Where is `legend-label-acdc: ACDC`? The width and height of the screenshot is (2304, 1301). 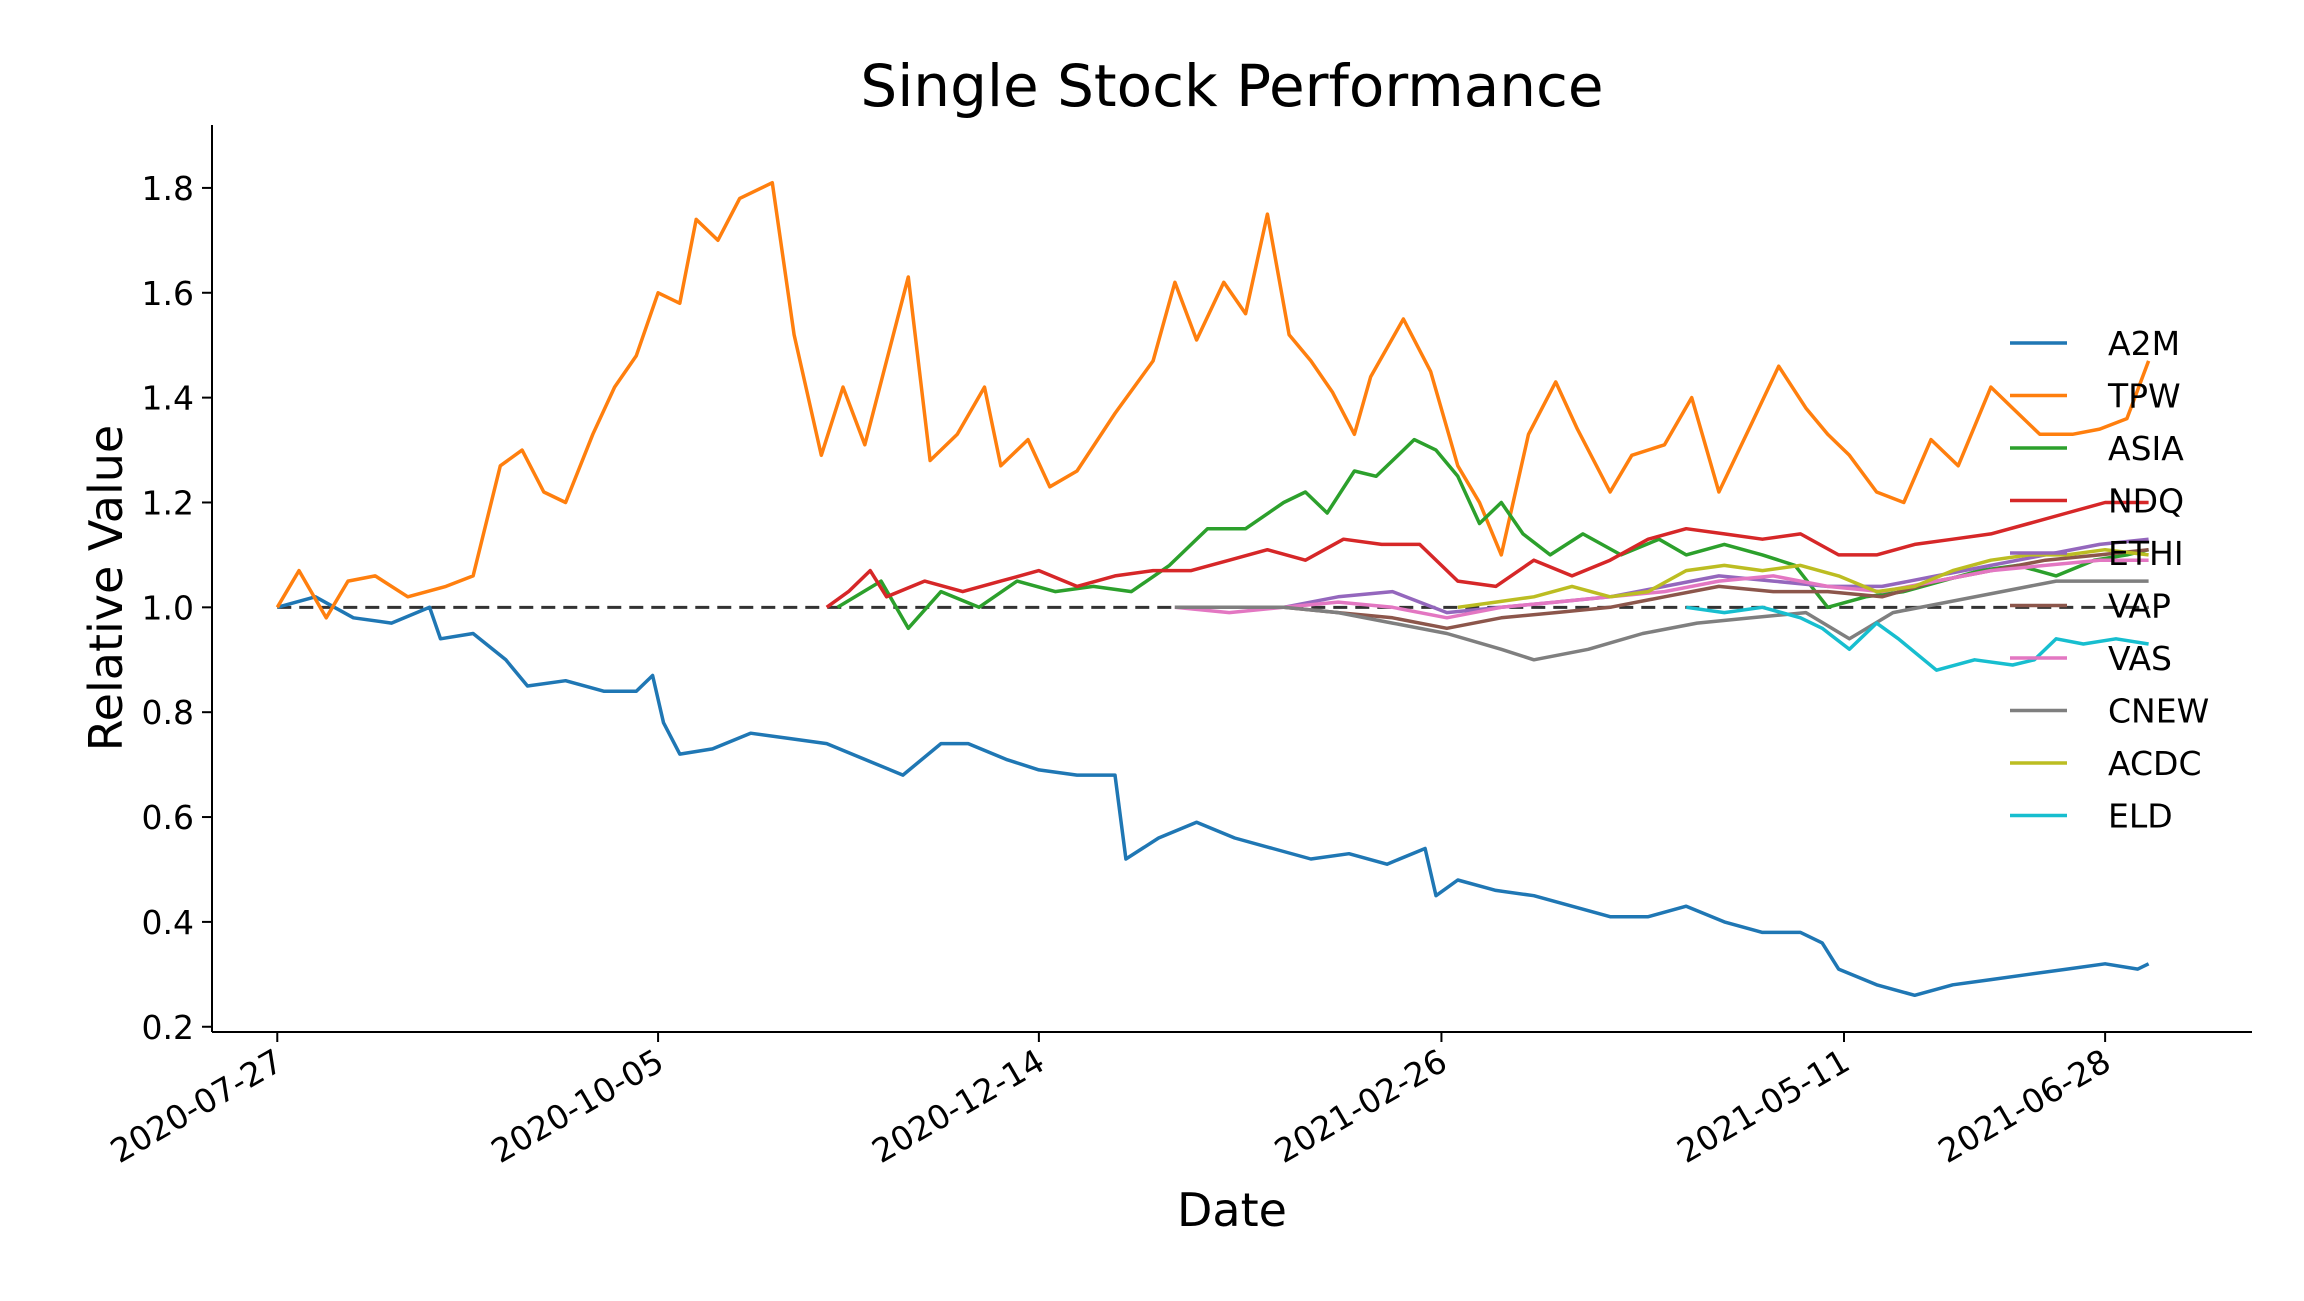
legend-label-acdc: ACDC is located at coordinates (2155, 763).